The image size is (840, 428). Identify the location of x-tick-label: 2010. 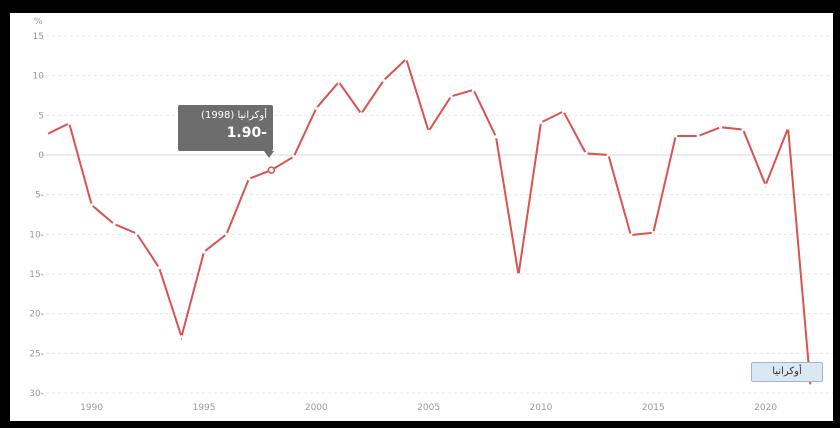
(541, 408).